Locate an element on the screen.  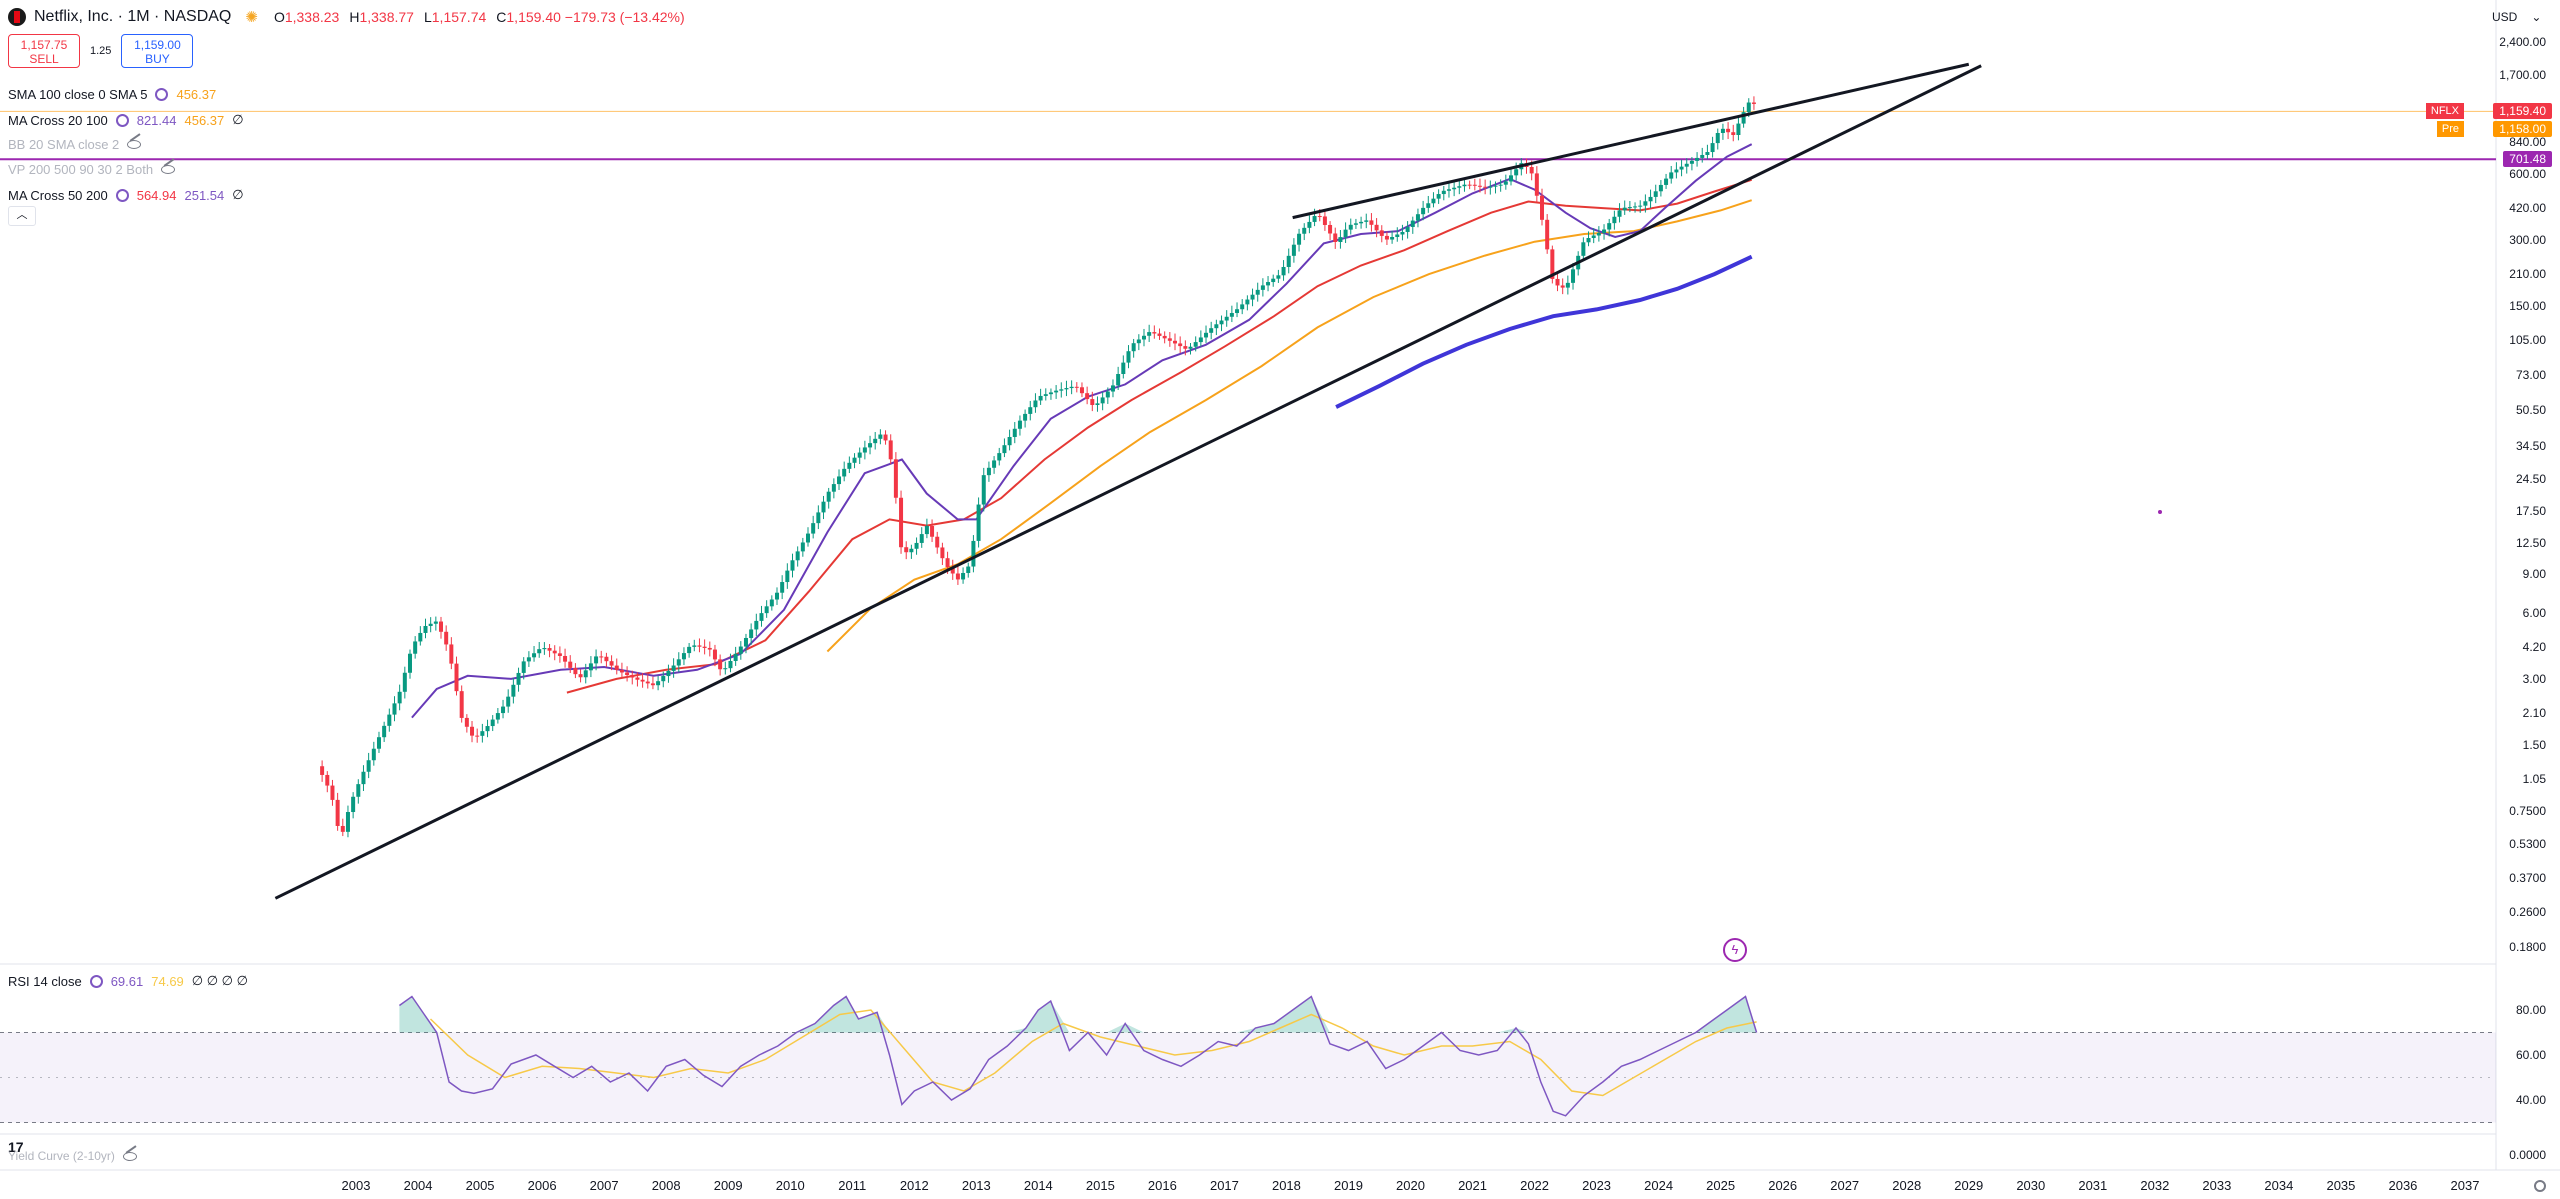
yield-curve-title: Yield Curve (2-10yr) is located at coordinates (61, 1156).